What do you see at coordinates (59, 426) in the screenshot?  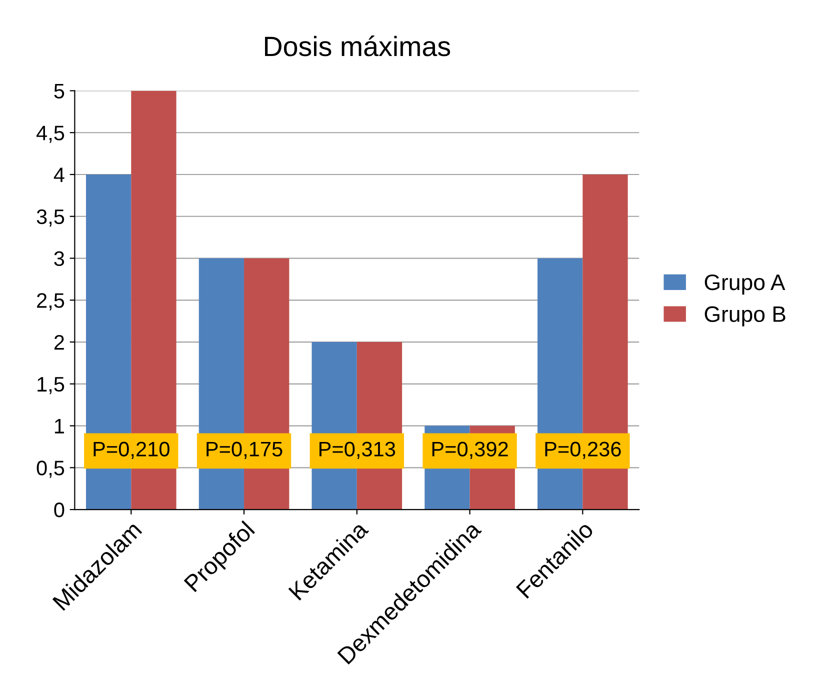 I see `y-tick-label: 1` at bounding box center [59, 426].